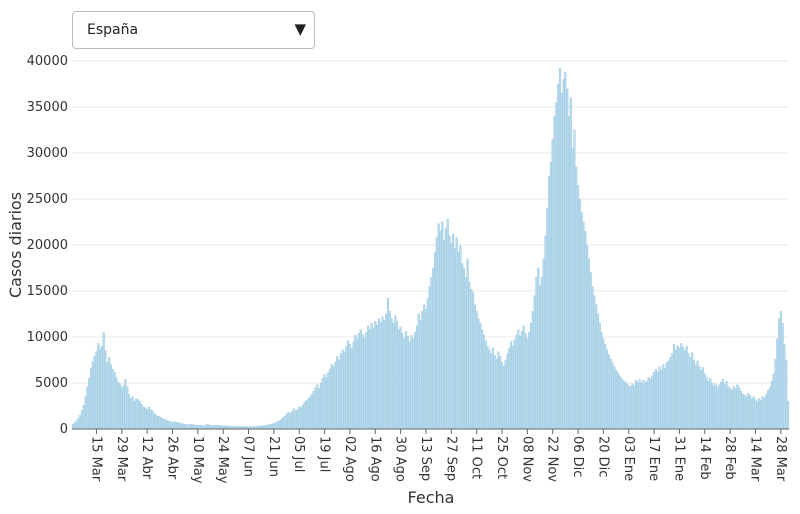  What do you see at coordinates (476, 457) in the screenshot?
I see `x-tick-label: 11 Oct` at bounding box center [476, 457].